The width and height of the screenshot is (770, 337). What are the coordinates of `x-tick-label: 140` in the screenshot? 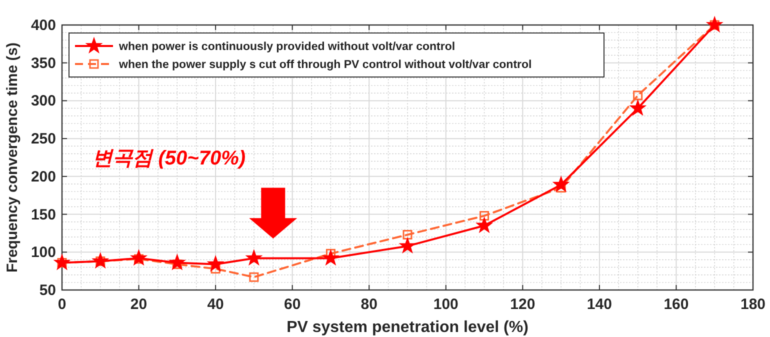 It's located at (599, 304).